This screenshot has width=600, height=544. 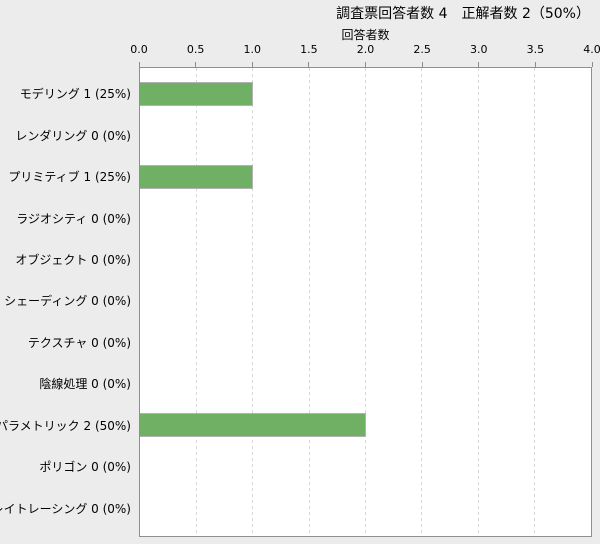 I want to click on category-label: パラメトリック 2 (50%), so click(x=65, y=425).